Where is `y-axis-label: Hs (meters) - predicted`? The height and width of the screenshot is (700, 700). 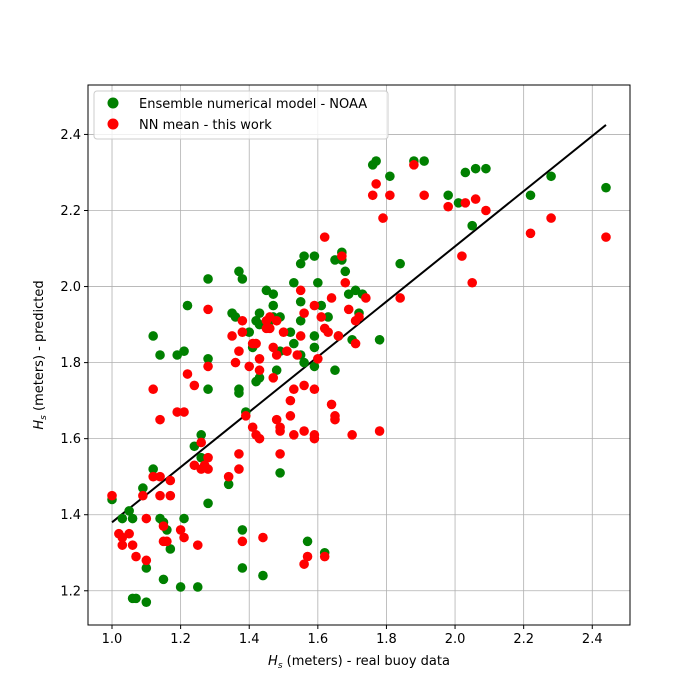 y-axis-label: Hs (meters) - predicted is located at coordinates (40, 354).